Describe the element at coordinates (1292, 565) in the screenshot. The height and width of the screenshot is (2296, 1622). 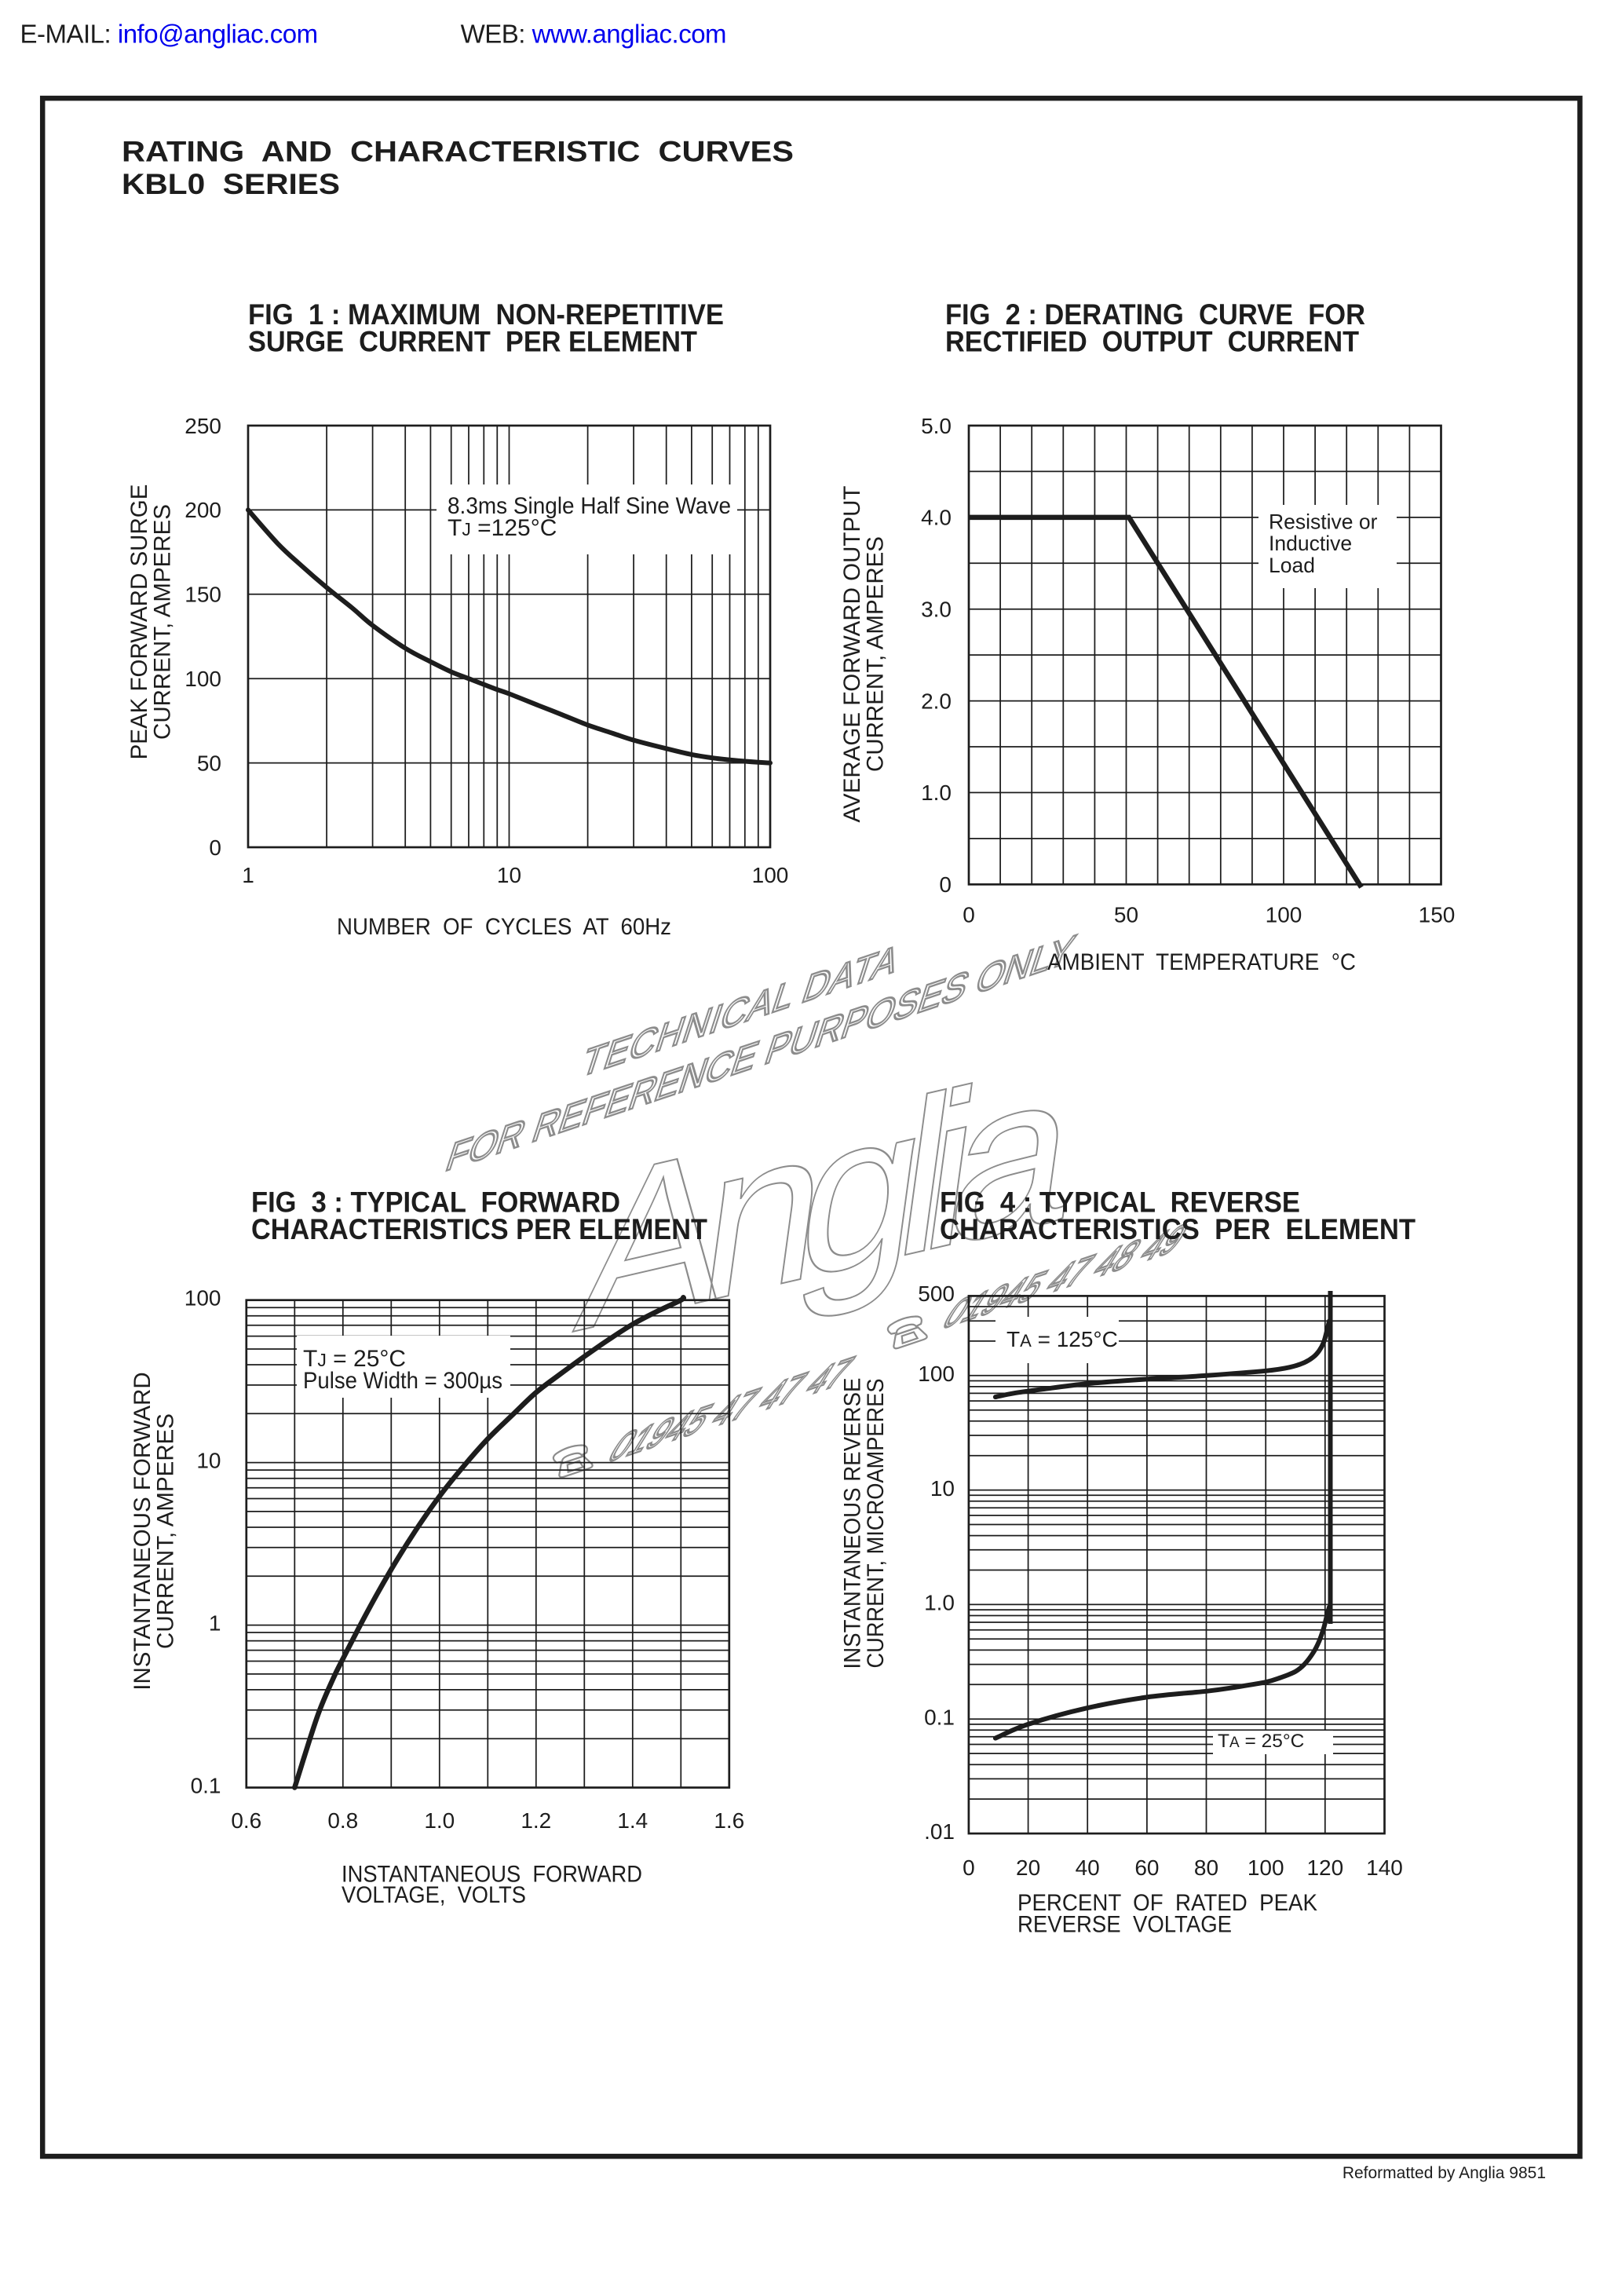
I see `svg-text: Load` at that location.